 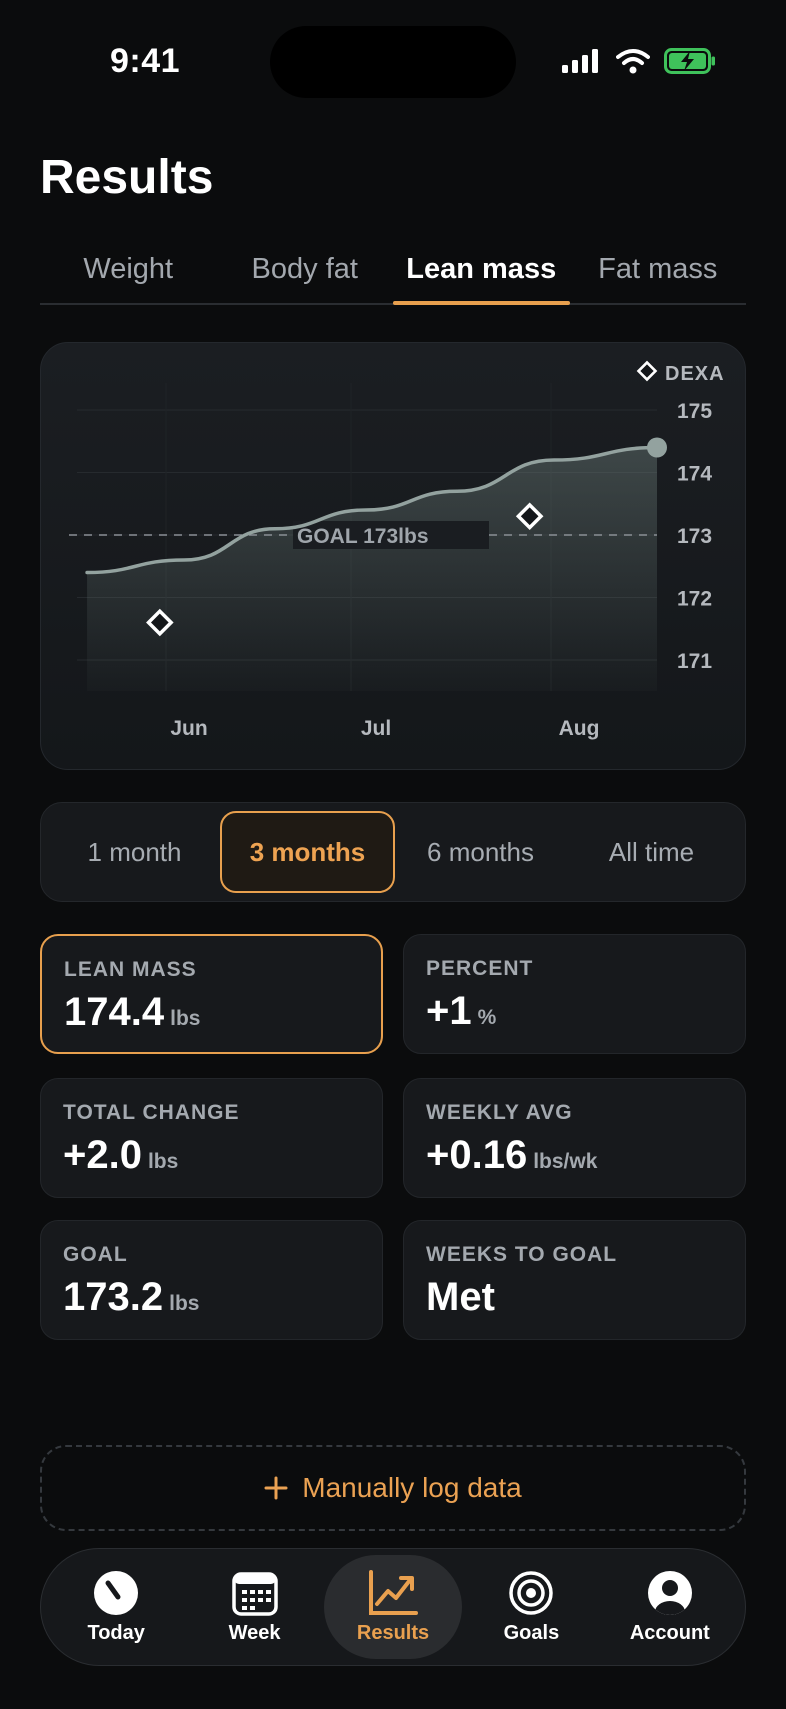 What do you see at coordinates (694, 661) in the screenshot?
I see `y-tick-label: 171` at bounding box center [694, 661].